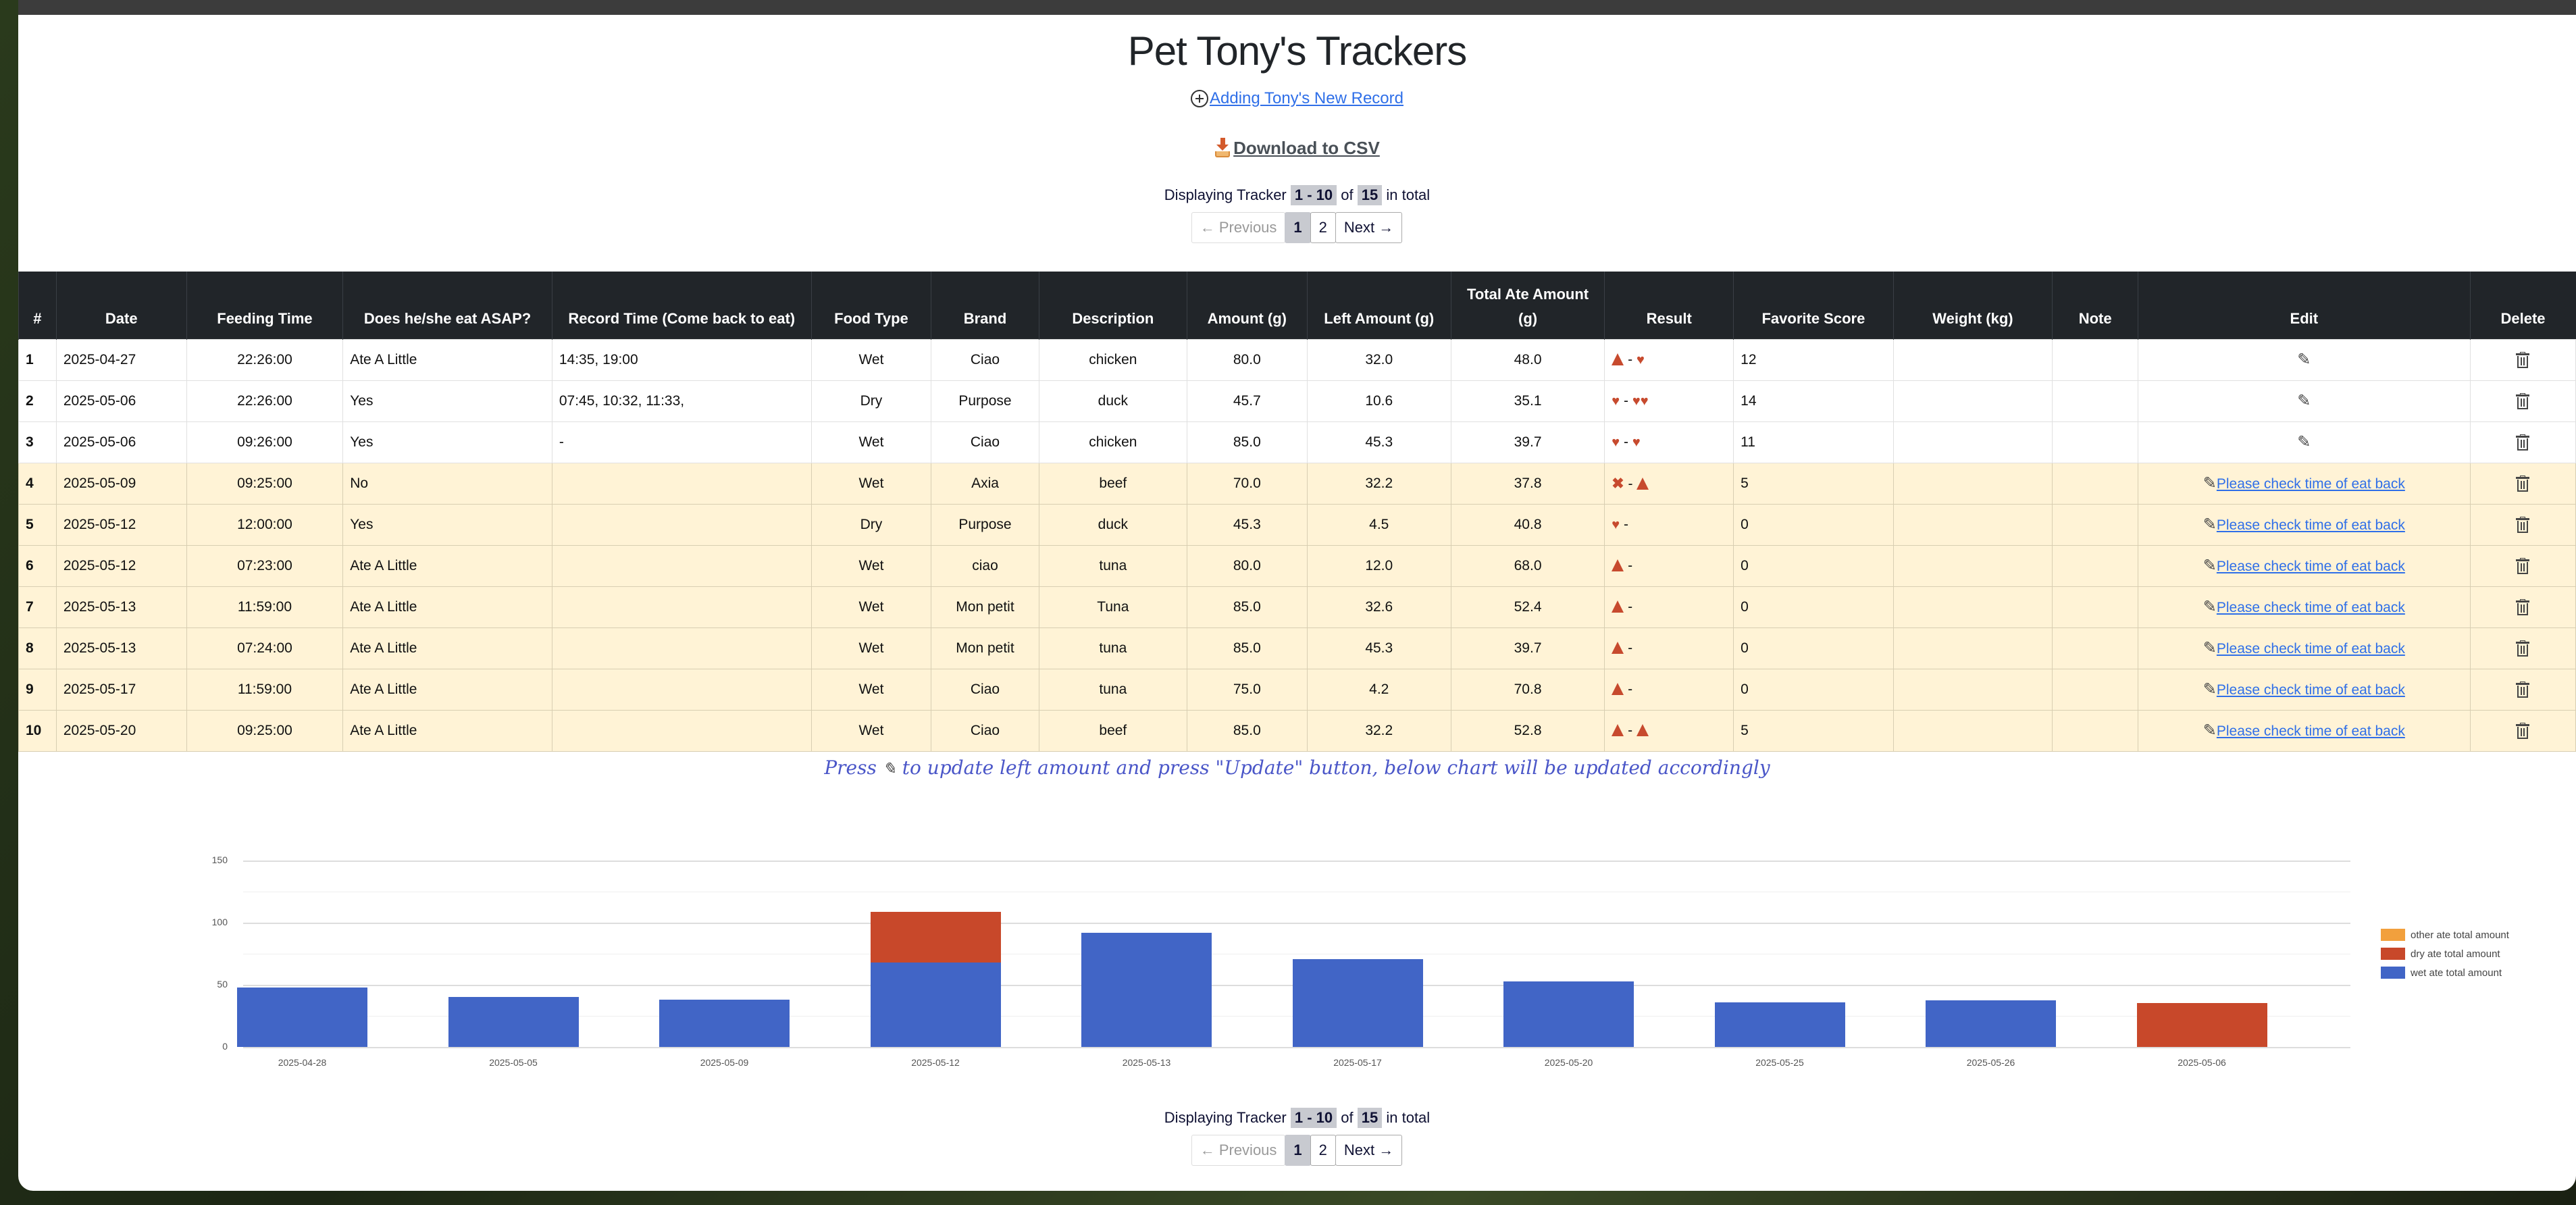 This screenshot has height=1205, width=2576. What do you see at coordinates (1225, 194) in the screenshot?
I see `display-prefix: Displaying Tracker` at bounding box center [1225, 194].